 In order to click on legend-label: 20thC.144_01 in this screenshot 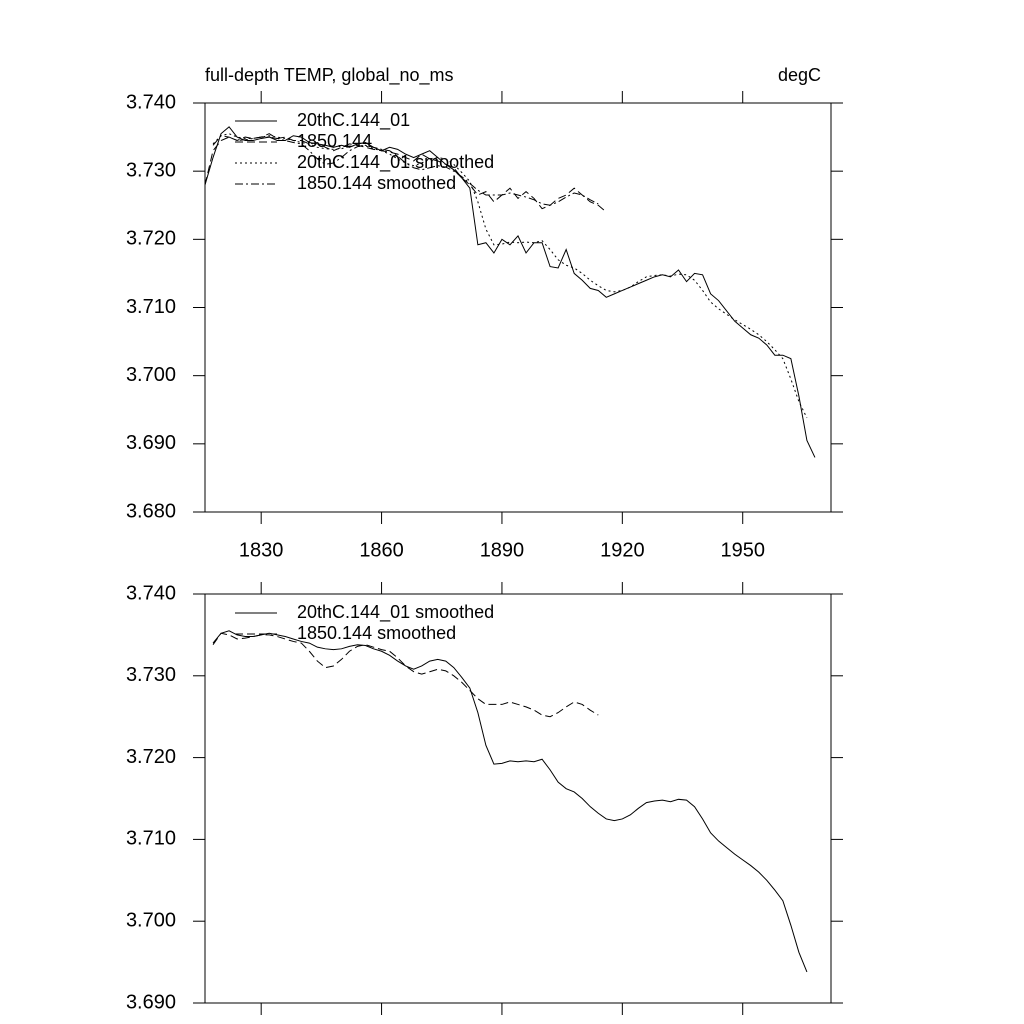, I will do `click(353, 120)`.